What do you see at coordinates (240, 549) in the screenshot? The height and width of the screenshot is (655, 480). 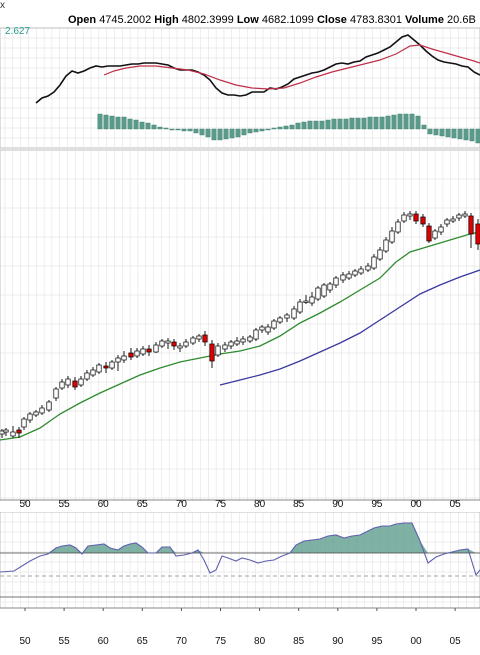 I see `rsi-line` at bounding box center [240, 549].